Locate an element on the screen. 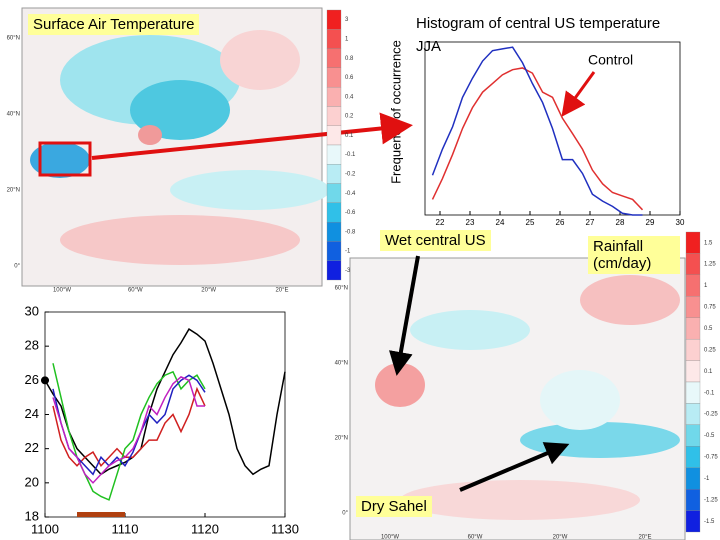 The height and width of the screenshot is (540, 720). colorbar-label: 1.5 is located at coordinates (708, 243).